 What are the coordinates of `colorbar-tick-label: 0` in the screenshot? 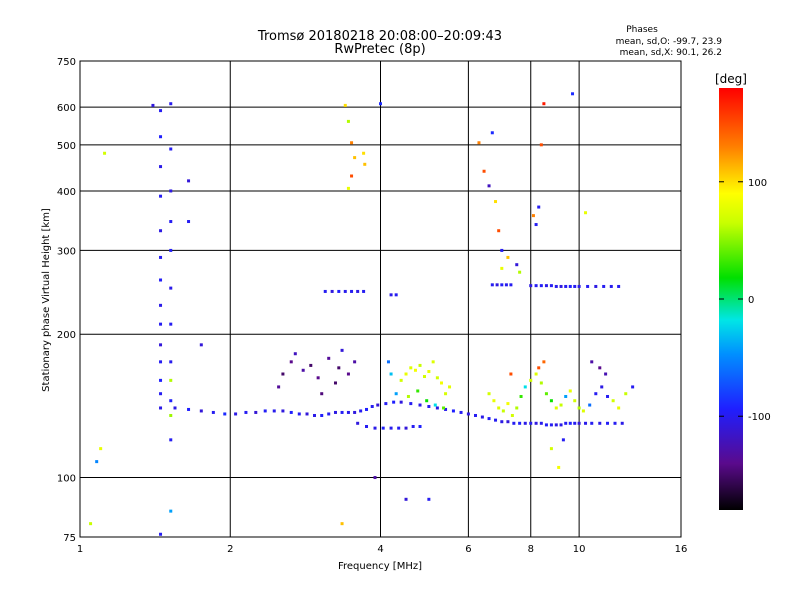 It's located at (751, 300).